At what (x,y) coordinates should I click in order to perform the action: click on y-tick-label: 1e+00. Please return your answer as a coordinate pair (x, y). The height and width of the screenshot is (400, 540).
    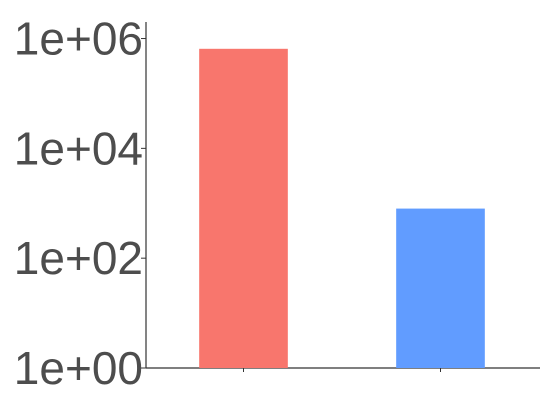
    Looking at the image, I should click on (78, 368).